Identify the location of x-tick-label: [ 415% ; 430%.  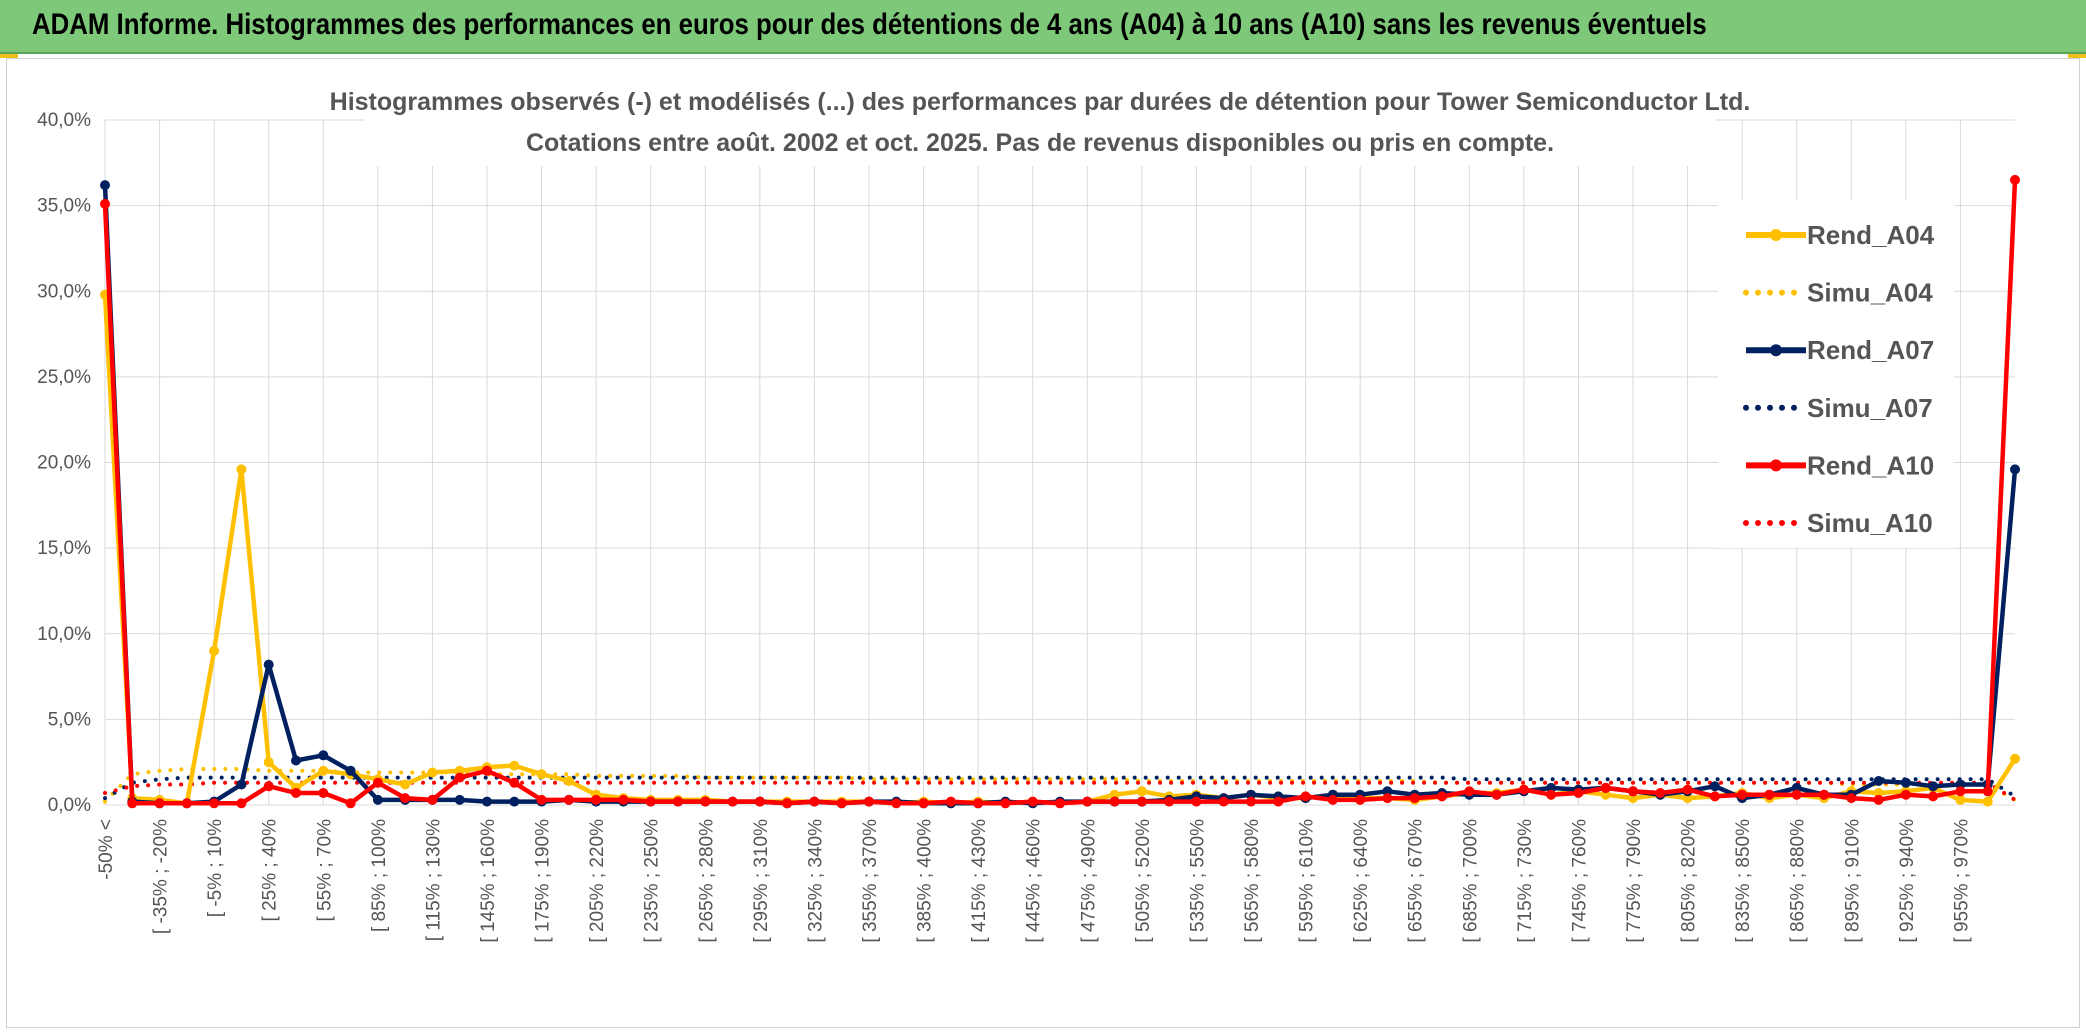
(979, 881).